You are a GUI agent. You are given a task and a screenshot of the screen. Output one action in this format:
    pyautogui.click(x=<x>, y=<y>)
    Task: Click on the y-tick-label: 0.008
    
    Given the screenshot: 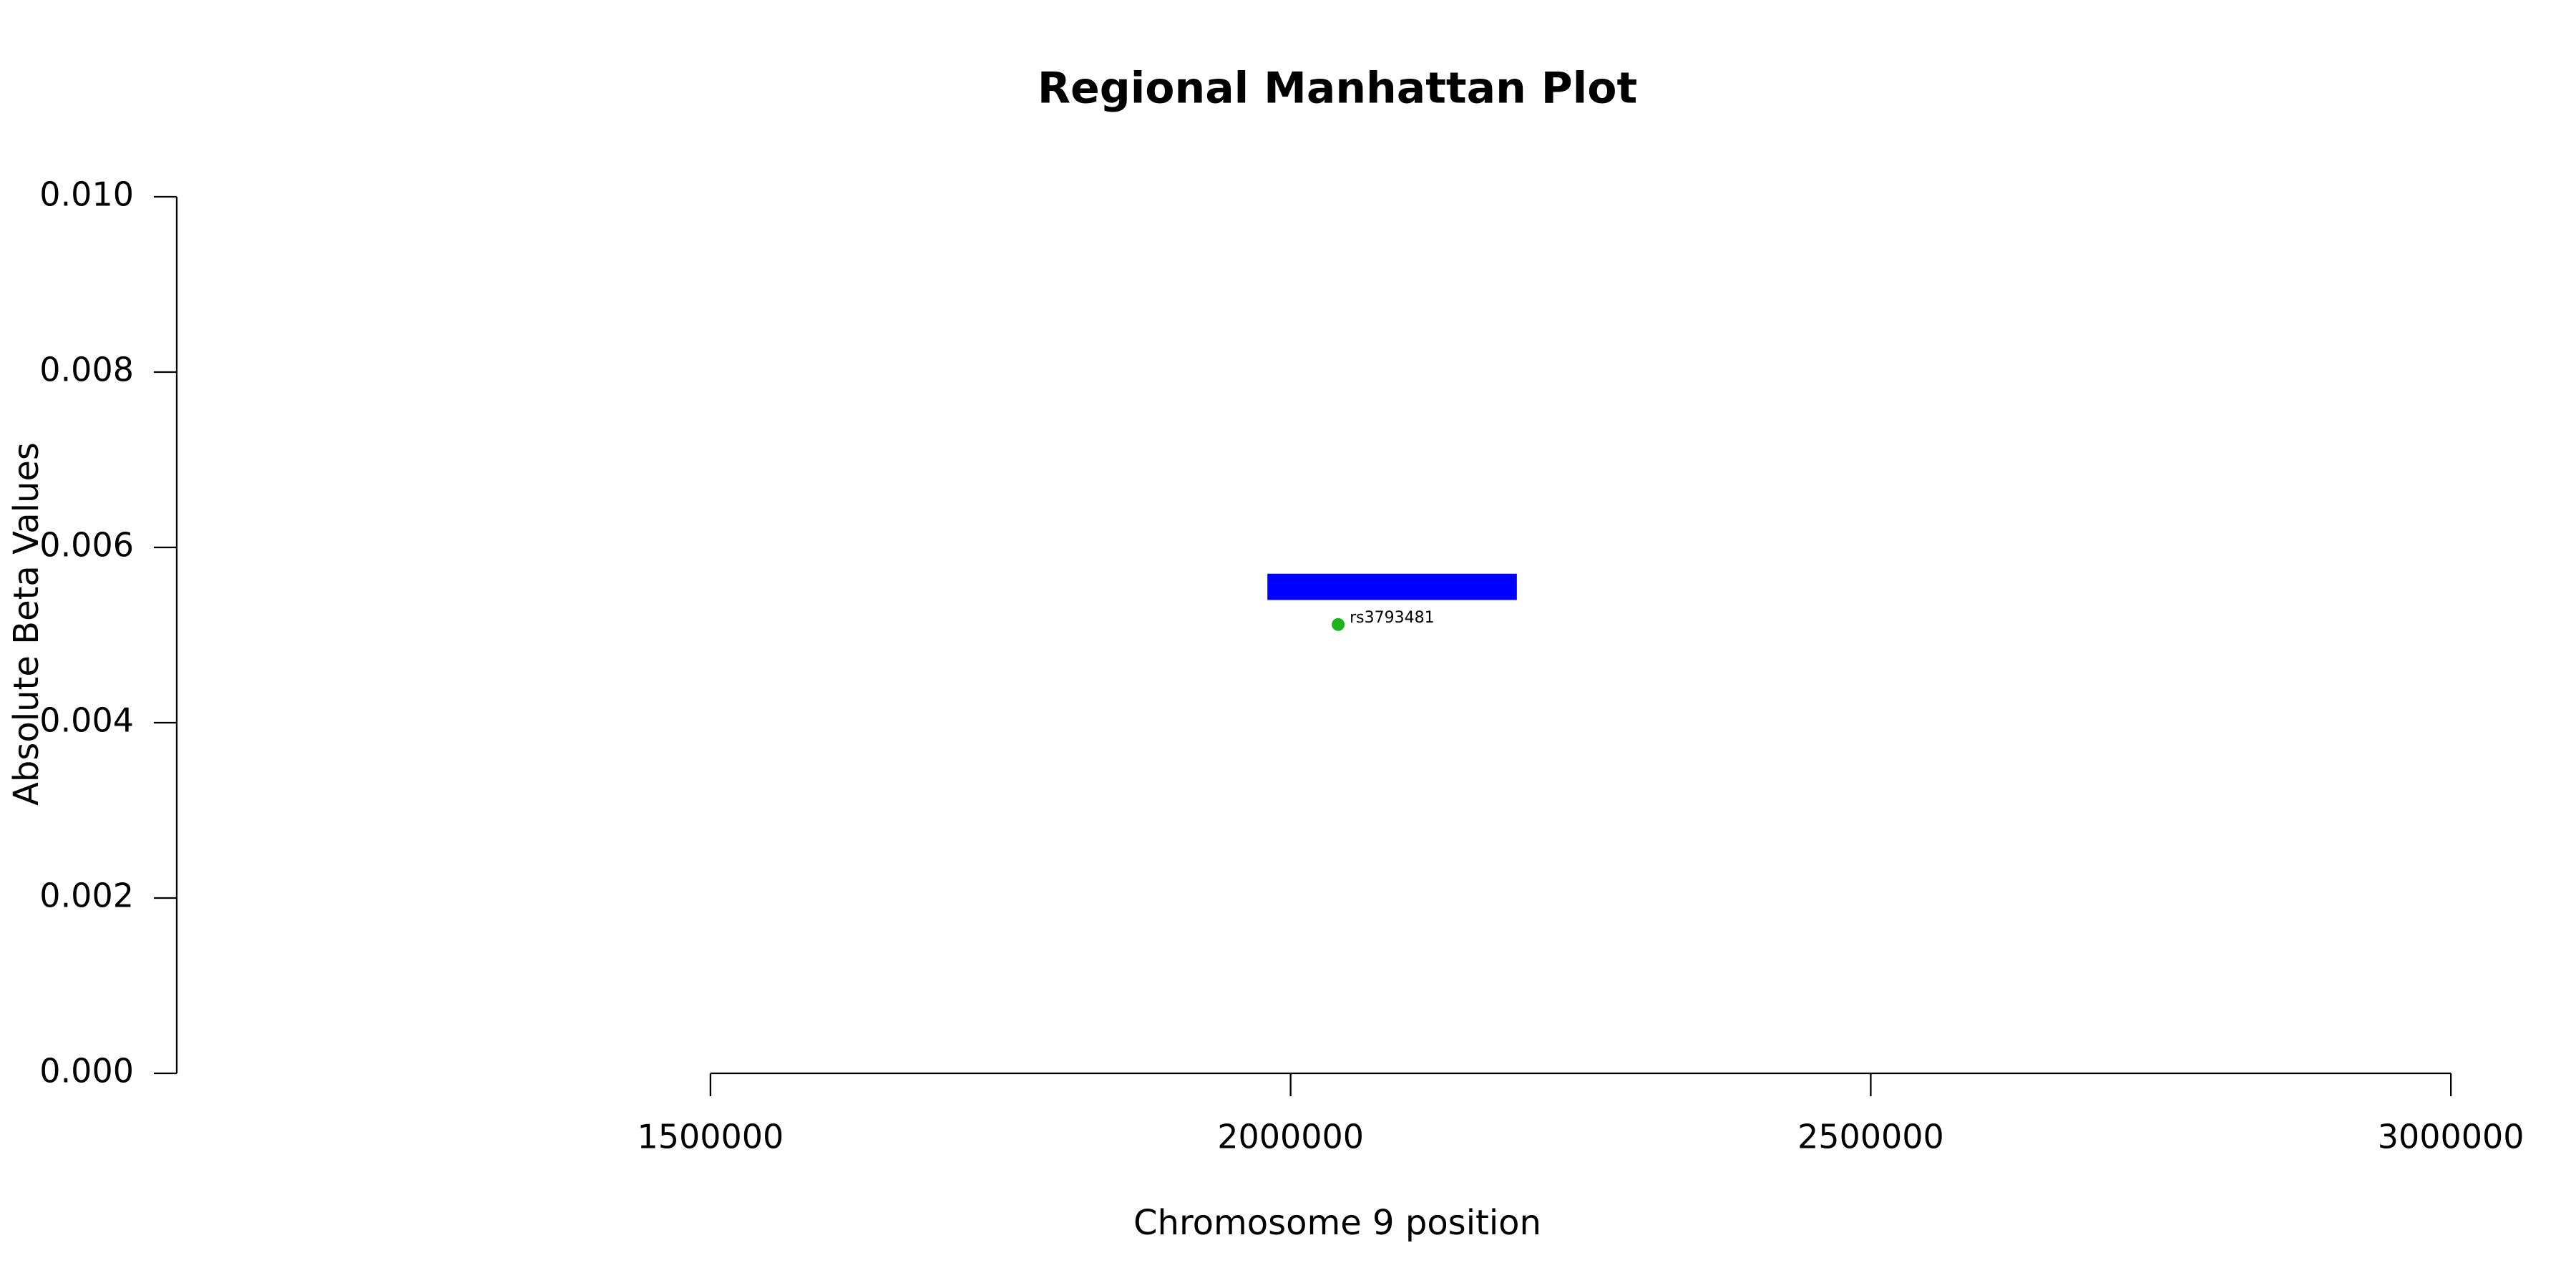 What is the action you would take?
    pyautogui.click(x=86, y=370)
    